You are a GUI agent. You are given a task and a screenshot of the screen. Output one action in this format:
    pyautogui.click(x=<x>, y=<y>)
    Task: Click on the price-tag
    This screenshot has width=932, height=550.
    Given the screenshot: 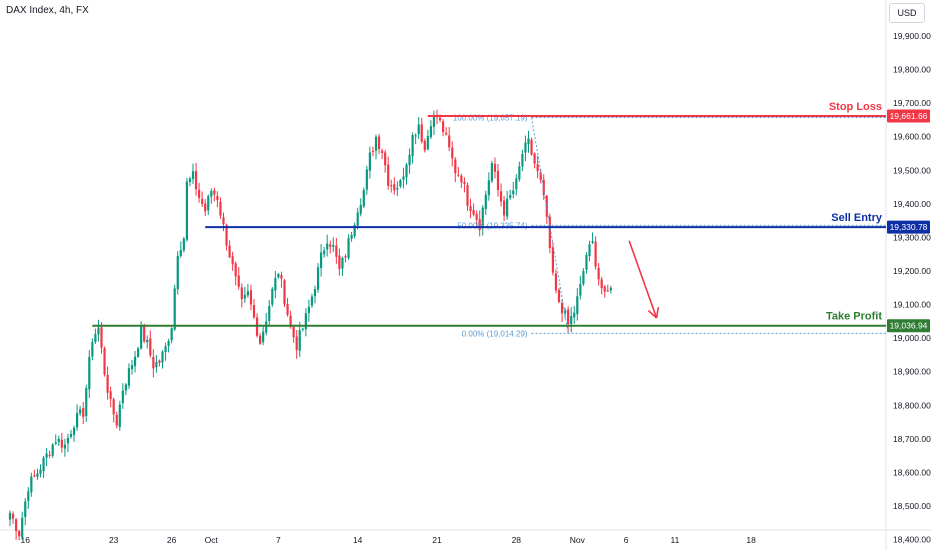 What is the action you would take?
    pyautogui.click(x=908, y=326)
    